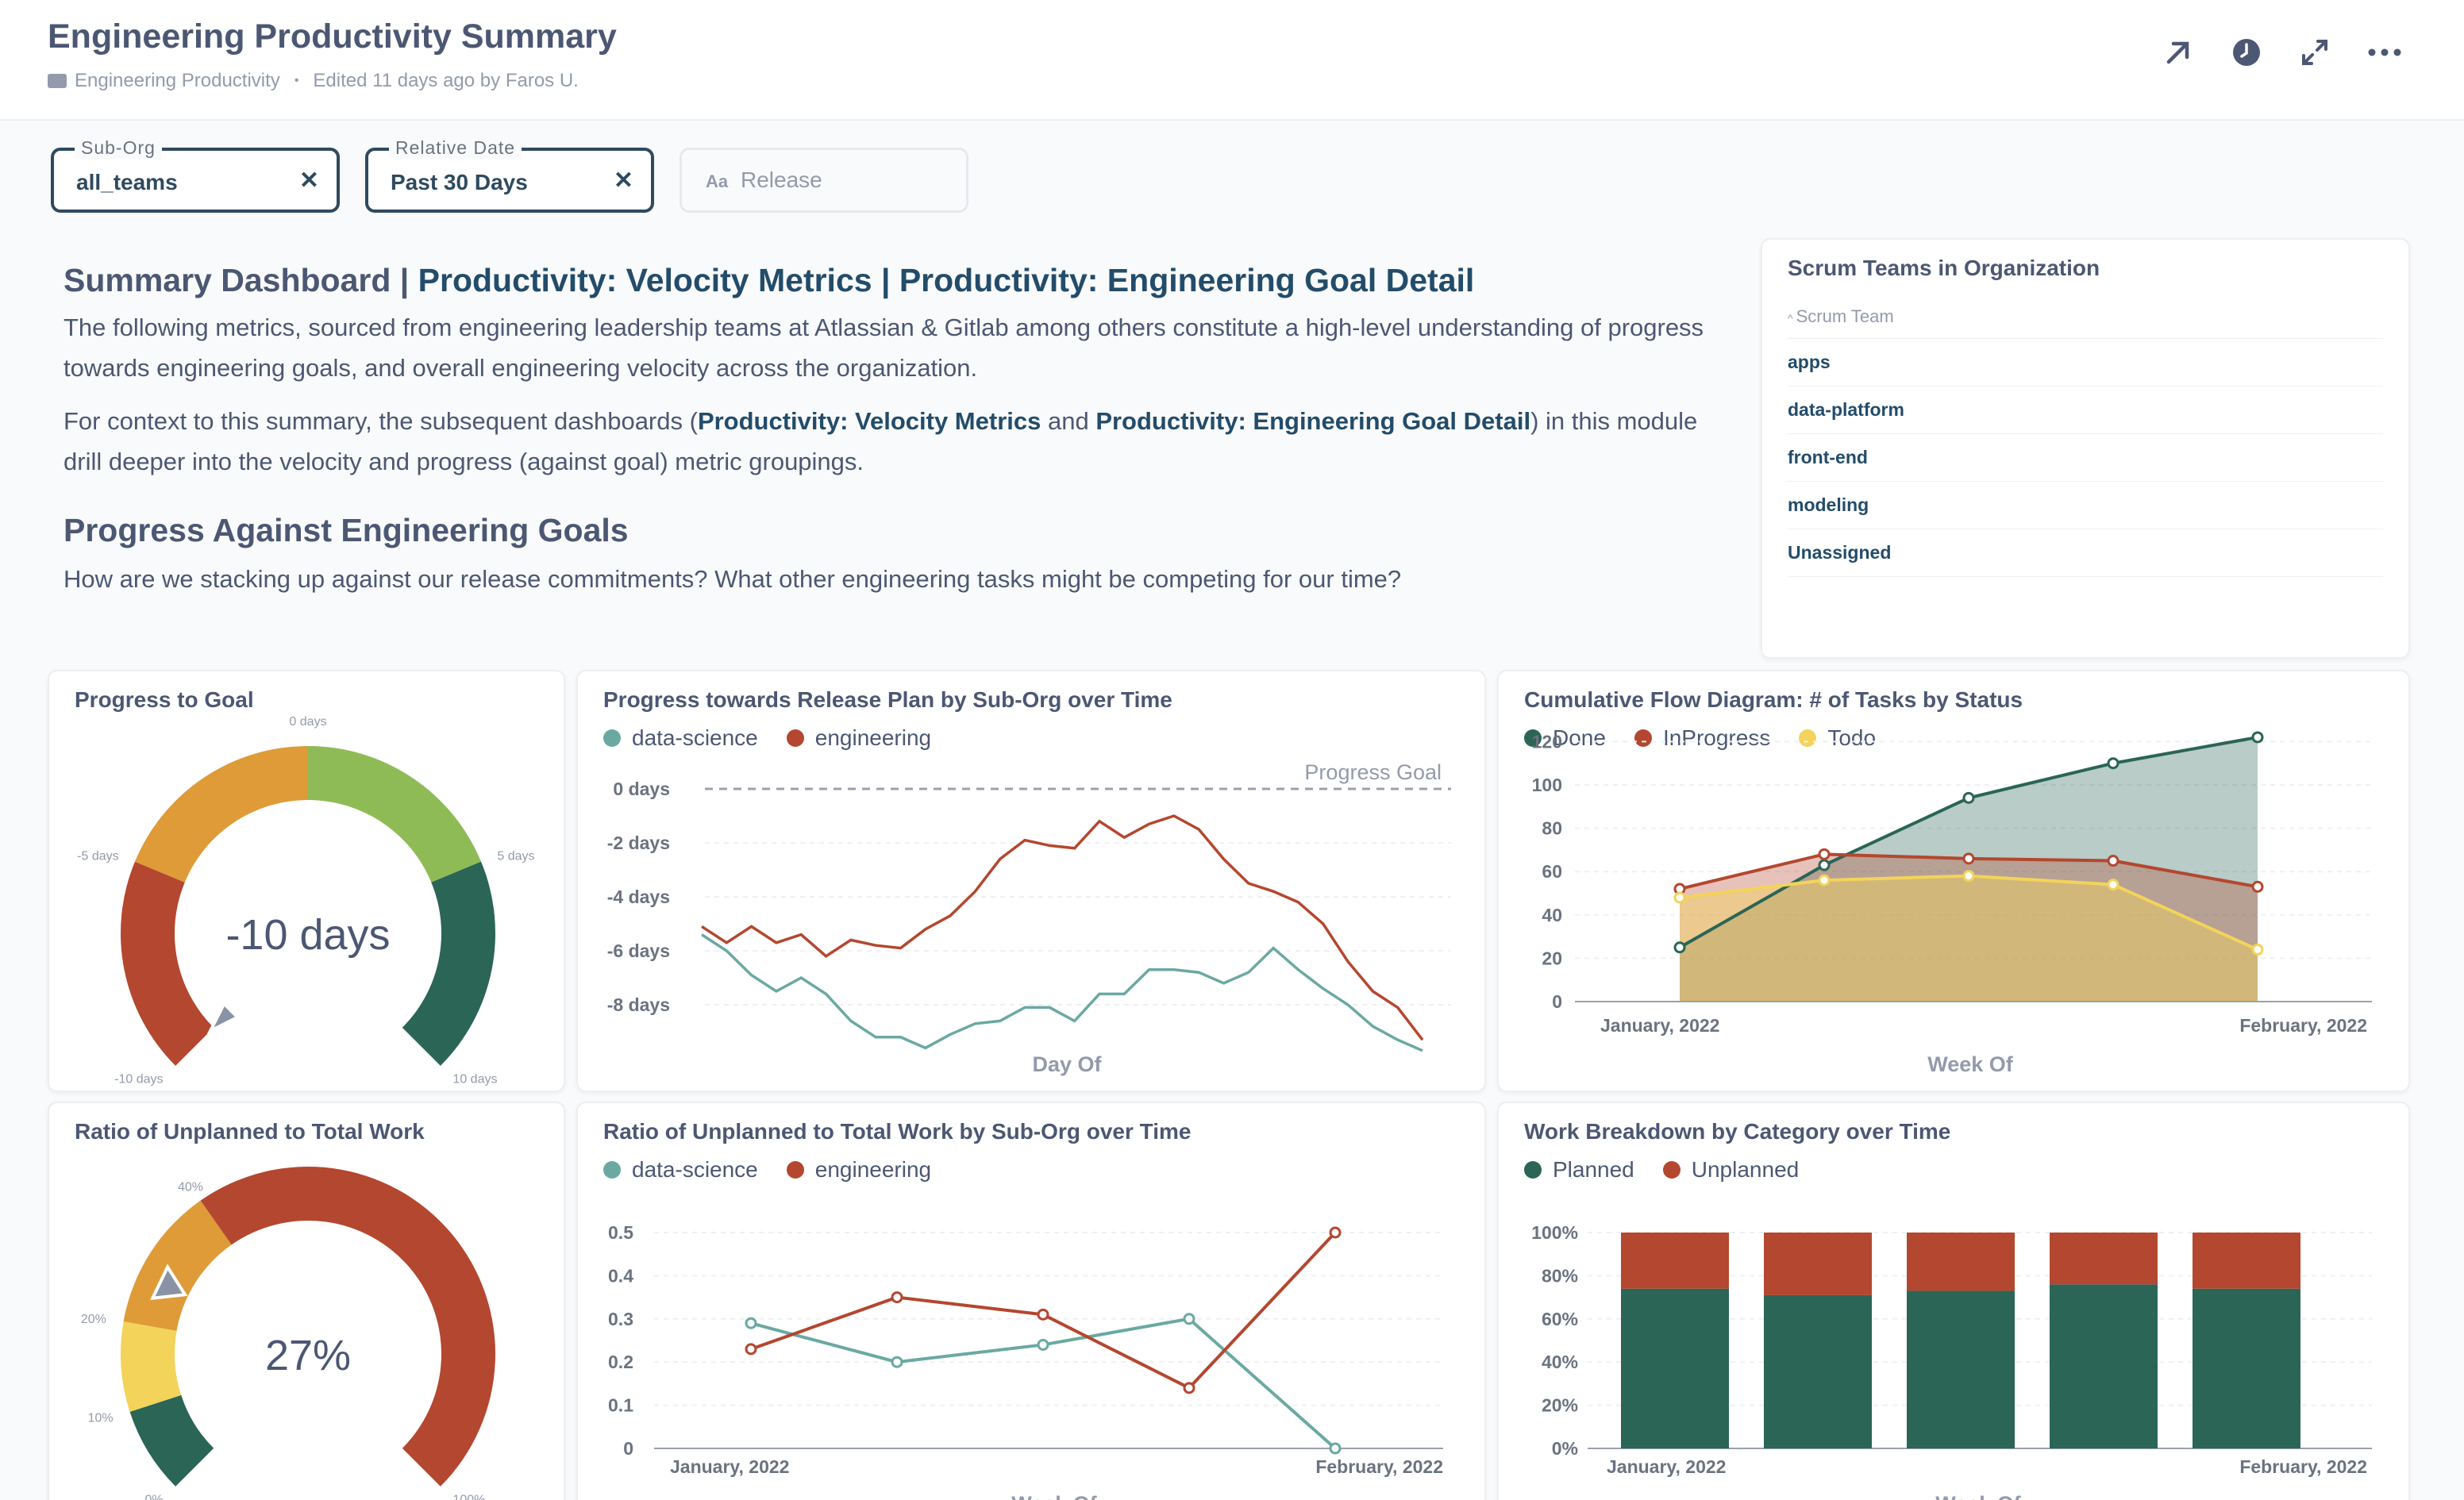 The width and height of the screenshot is (2464, 1500). I want to click on legend-item: Unplanned, so click(1730, 1170).